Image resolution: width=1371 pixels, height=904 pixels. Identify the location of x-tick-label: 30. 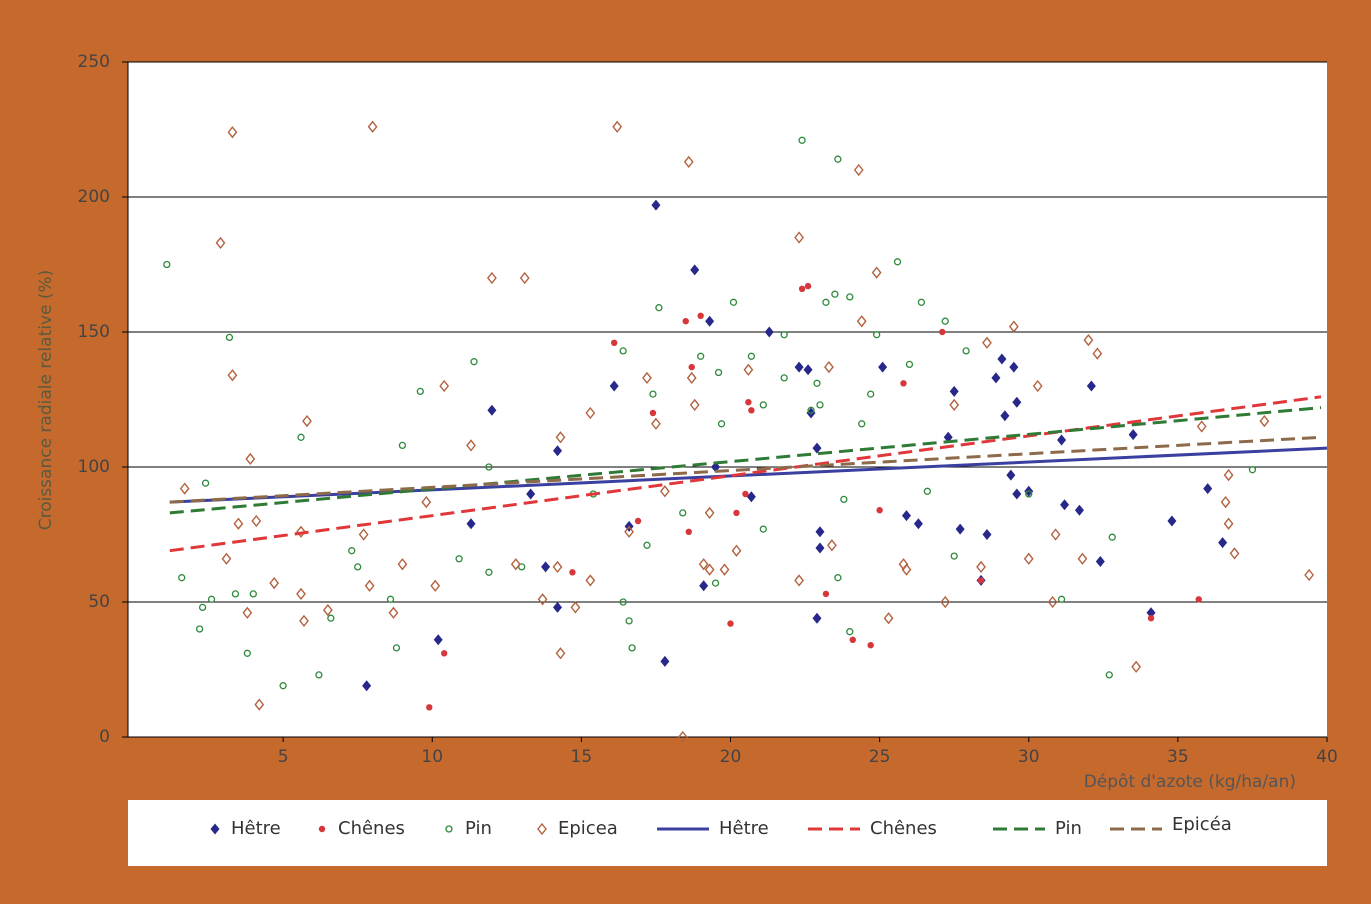
(1029, 757).